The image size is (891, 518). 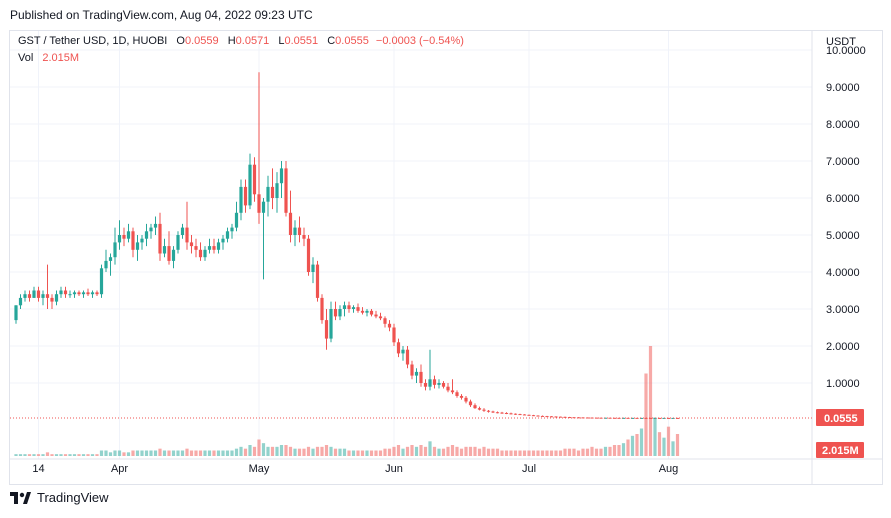 What do you see at coordinates (93, 41) in the screenshot?
I see `legend-symbol: GST / Tether USD, 1D, HUOBI` at bounding box center [93, 41].